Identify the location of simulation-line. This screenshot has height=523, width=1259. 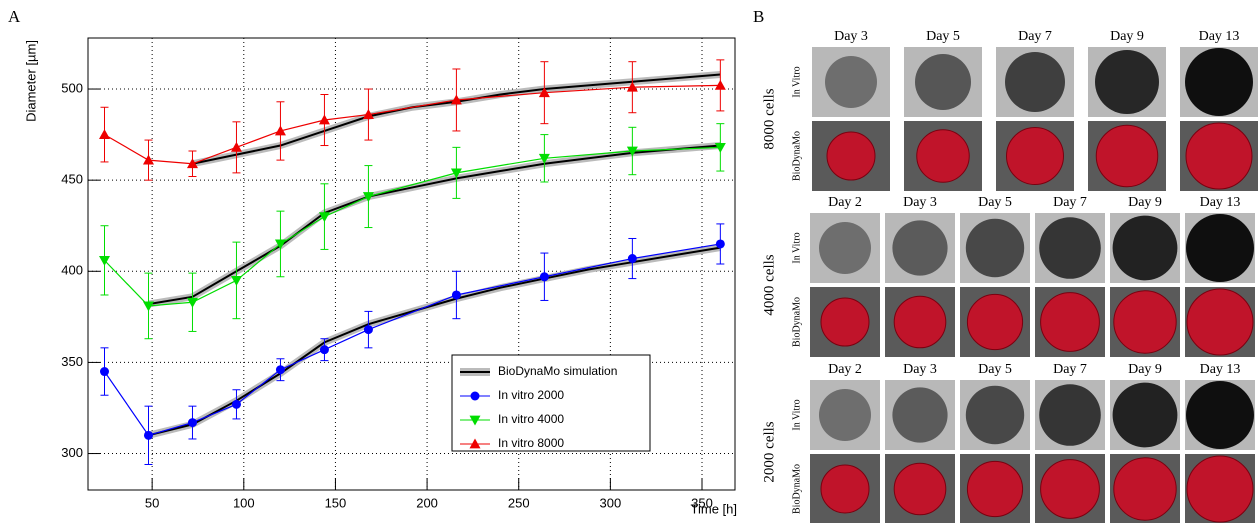
(434, 225).